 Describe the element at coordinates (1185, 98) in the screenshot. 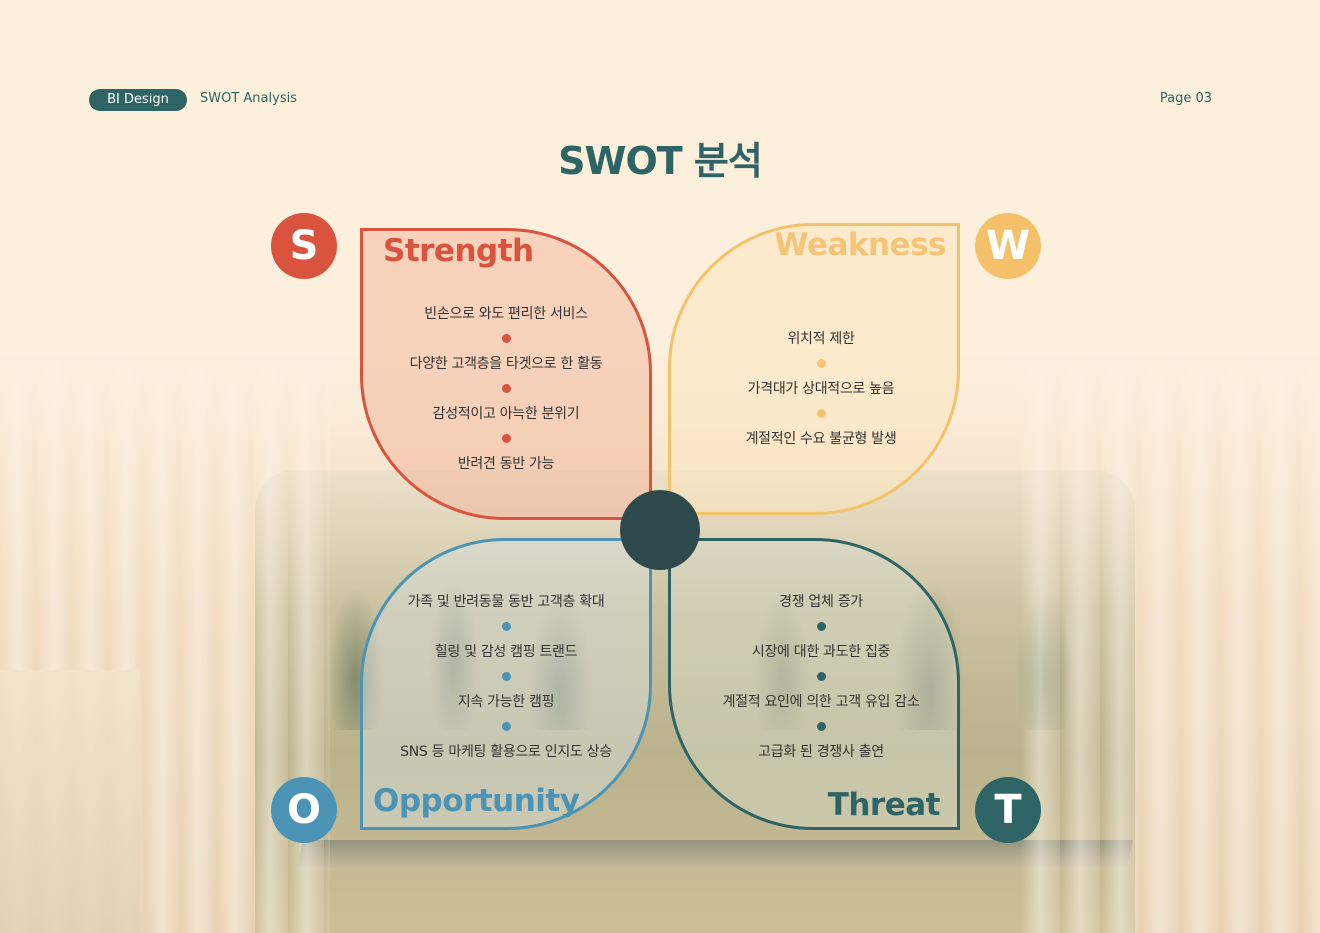

I see `page-number: Page 03` at that location.